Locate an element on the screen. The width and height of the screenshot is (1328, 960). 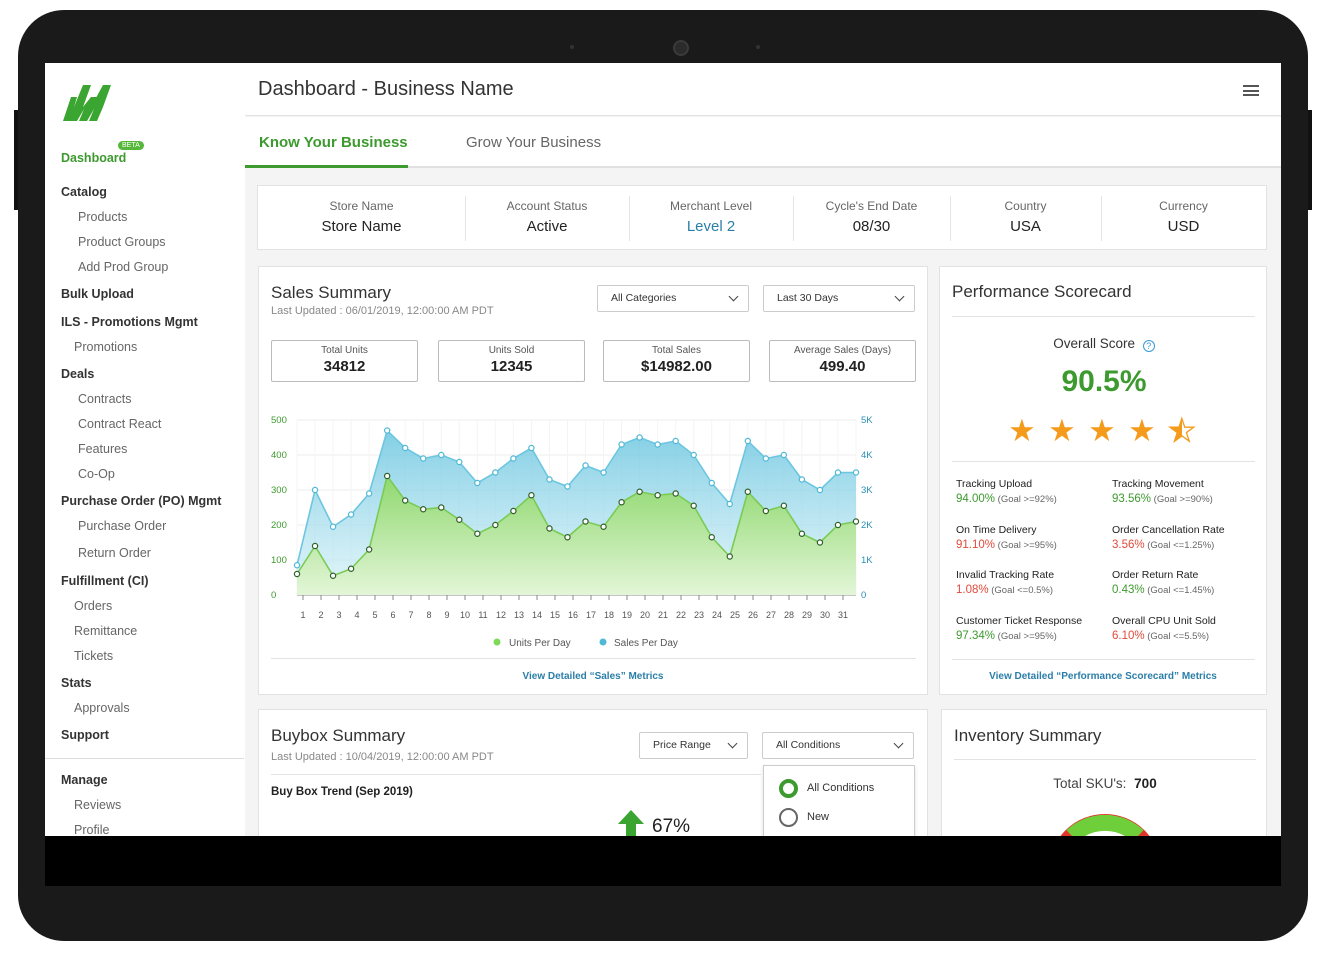
radio-new is located at coordinates (788, 817).